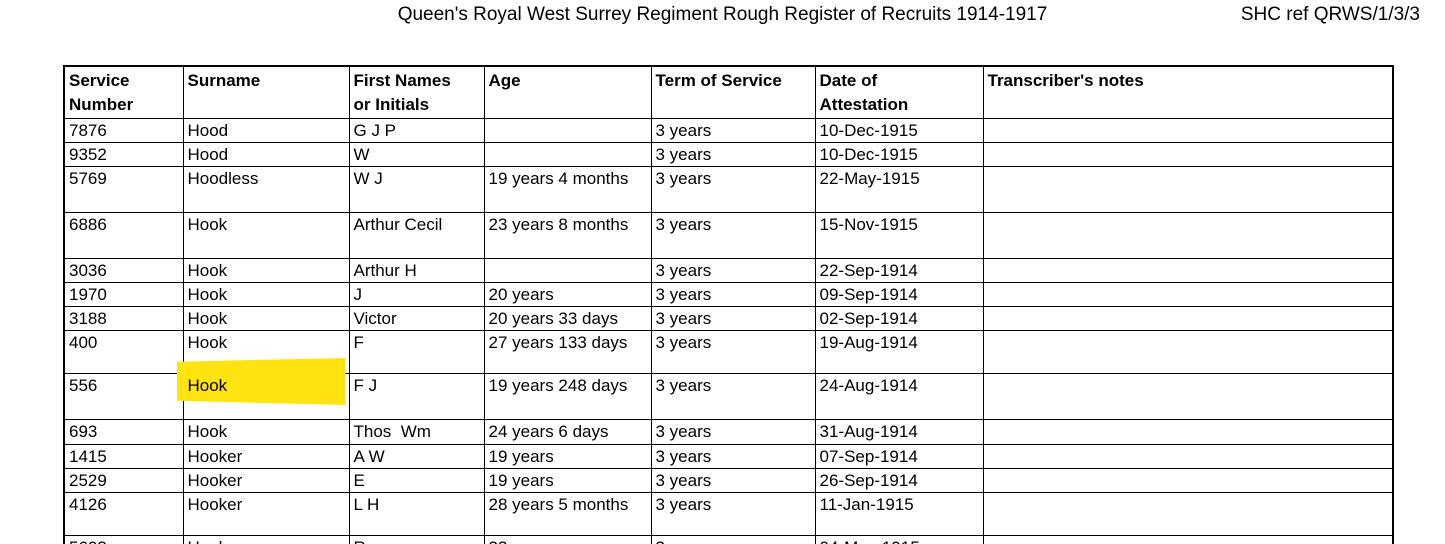 The height and width of the screenshot is (544, 1445). I want to click on cell-service-number: 556, so click(123, 396).